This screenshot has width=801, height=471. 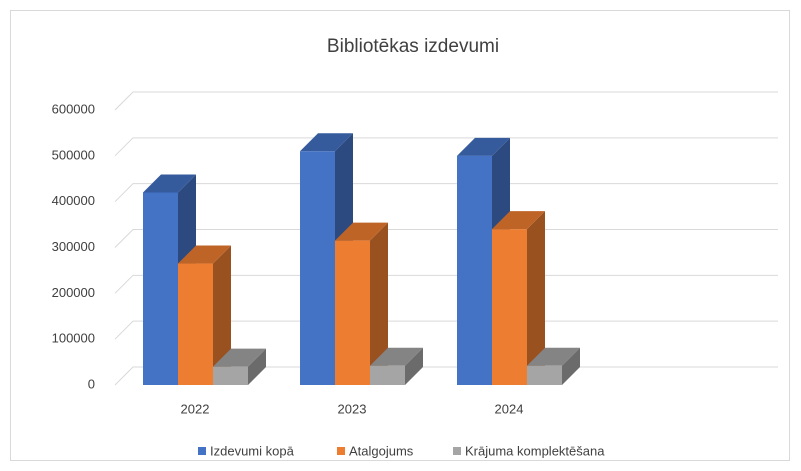 I want to click on y-tick-label: 200000, so click(x=73, y=292).